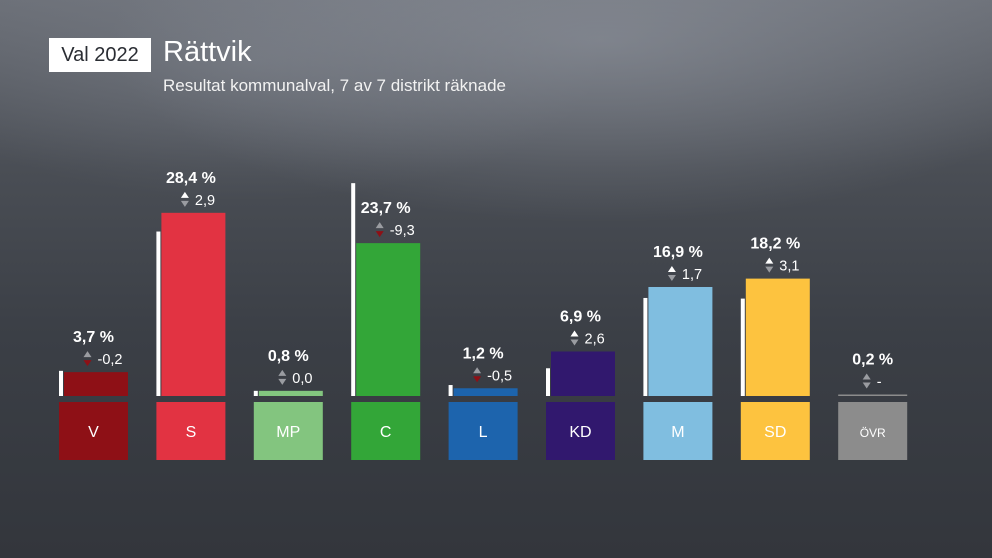 The height and width of the screenshot is (558, 992). Describe the element at coordinates (477, 379) in the screenshot. I see `change-down-arrow-icon-l` at that location.